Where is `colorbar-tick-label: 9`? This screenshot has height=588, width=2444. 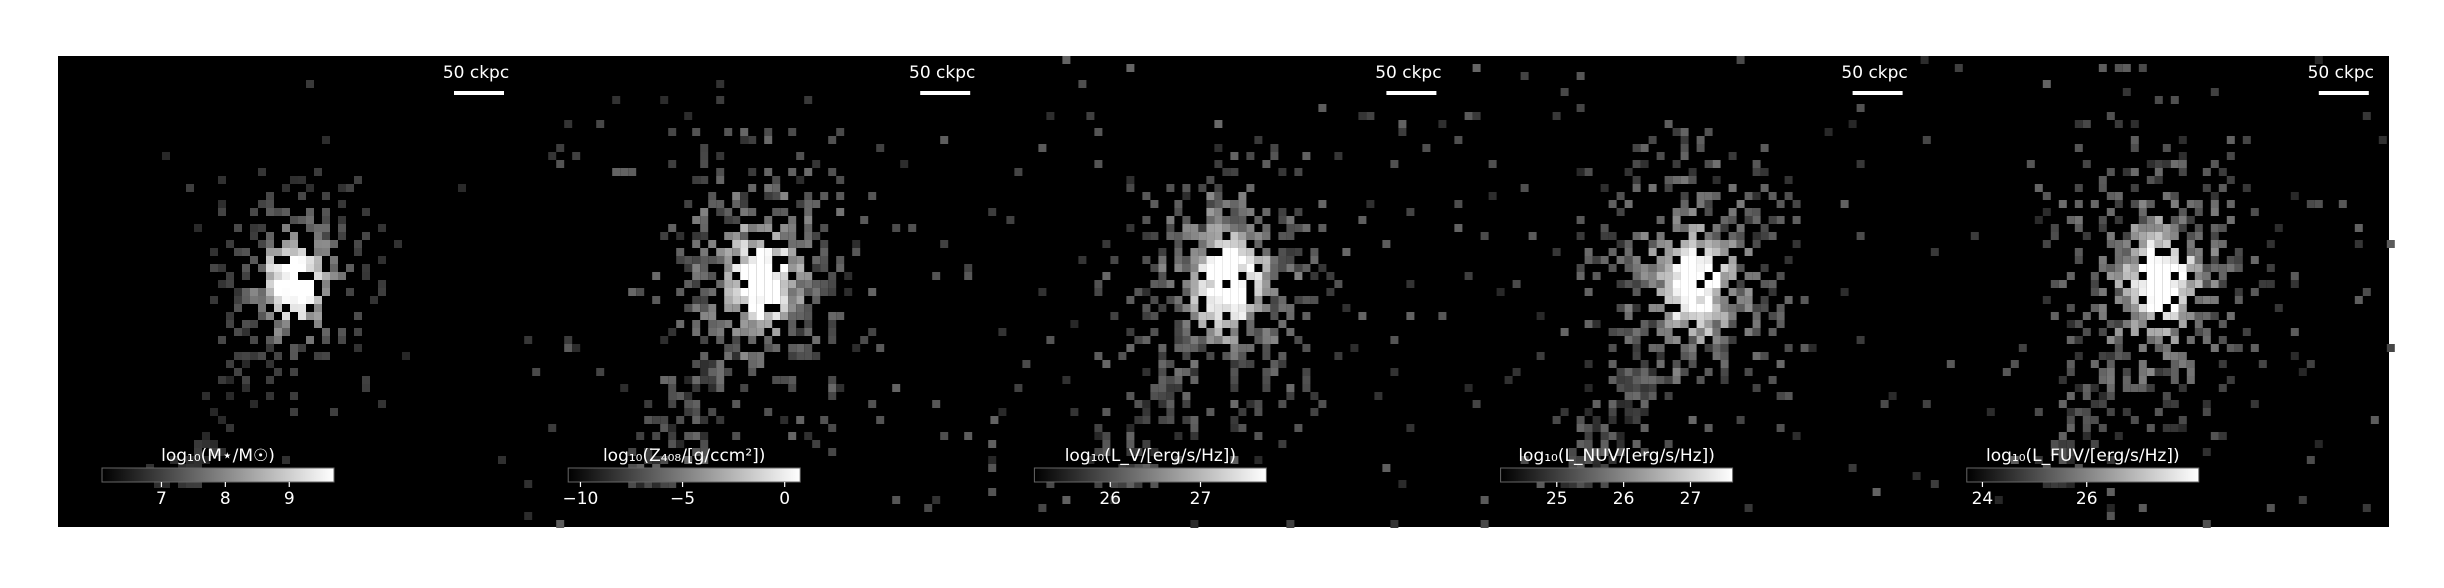 colorbar-tick-label: 9 is located at coordinates (289, 499).